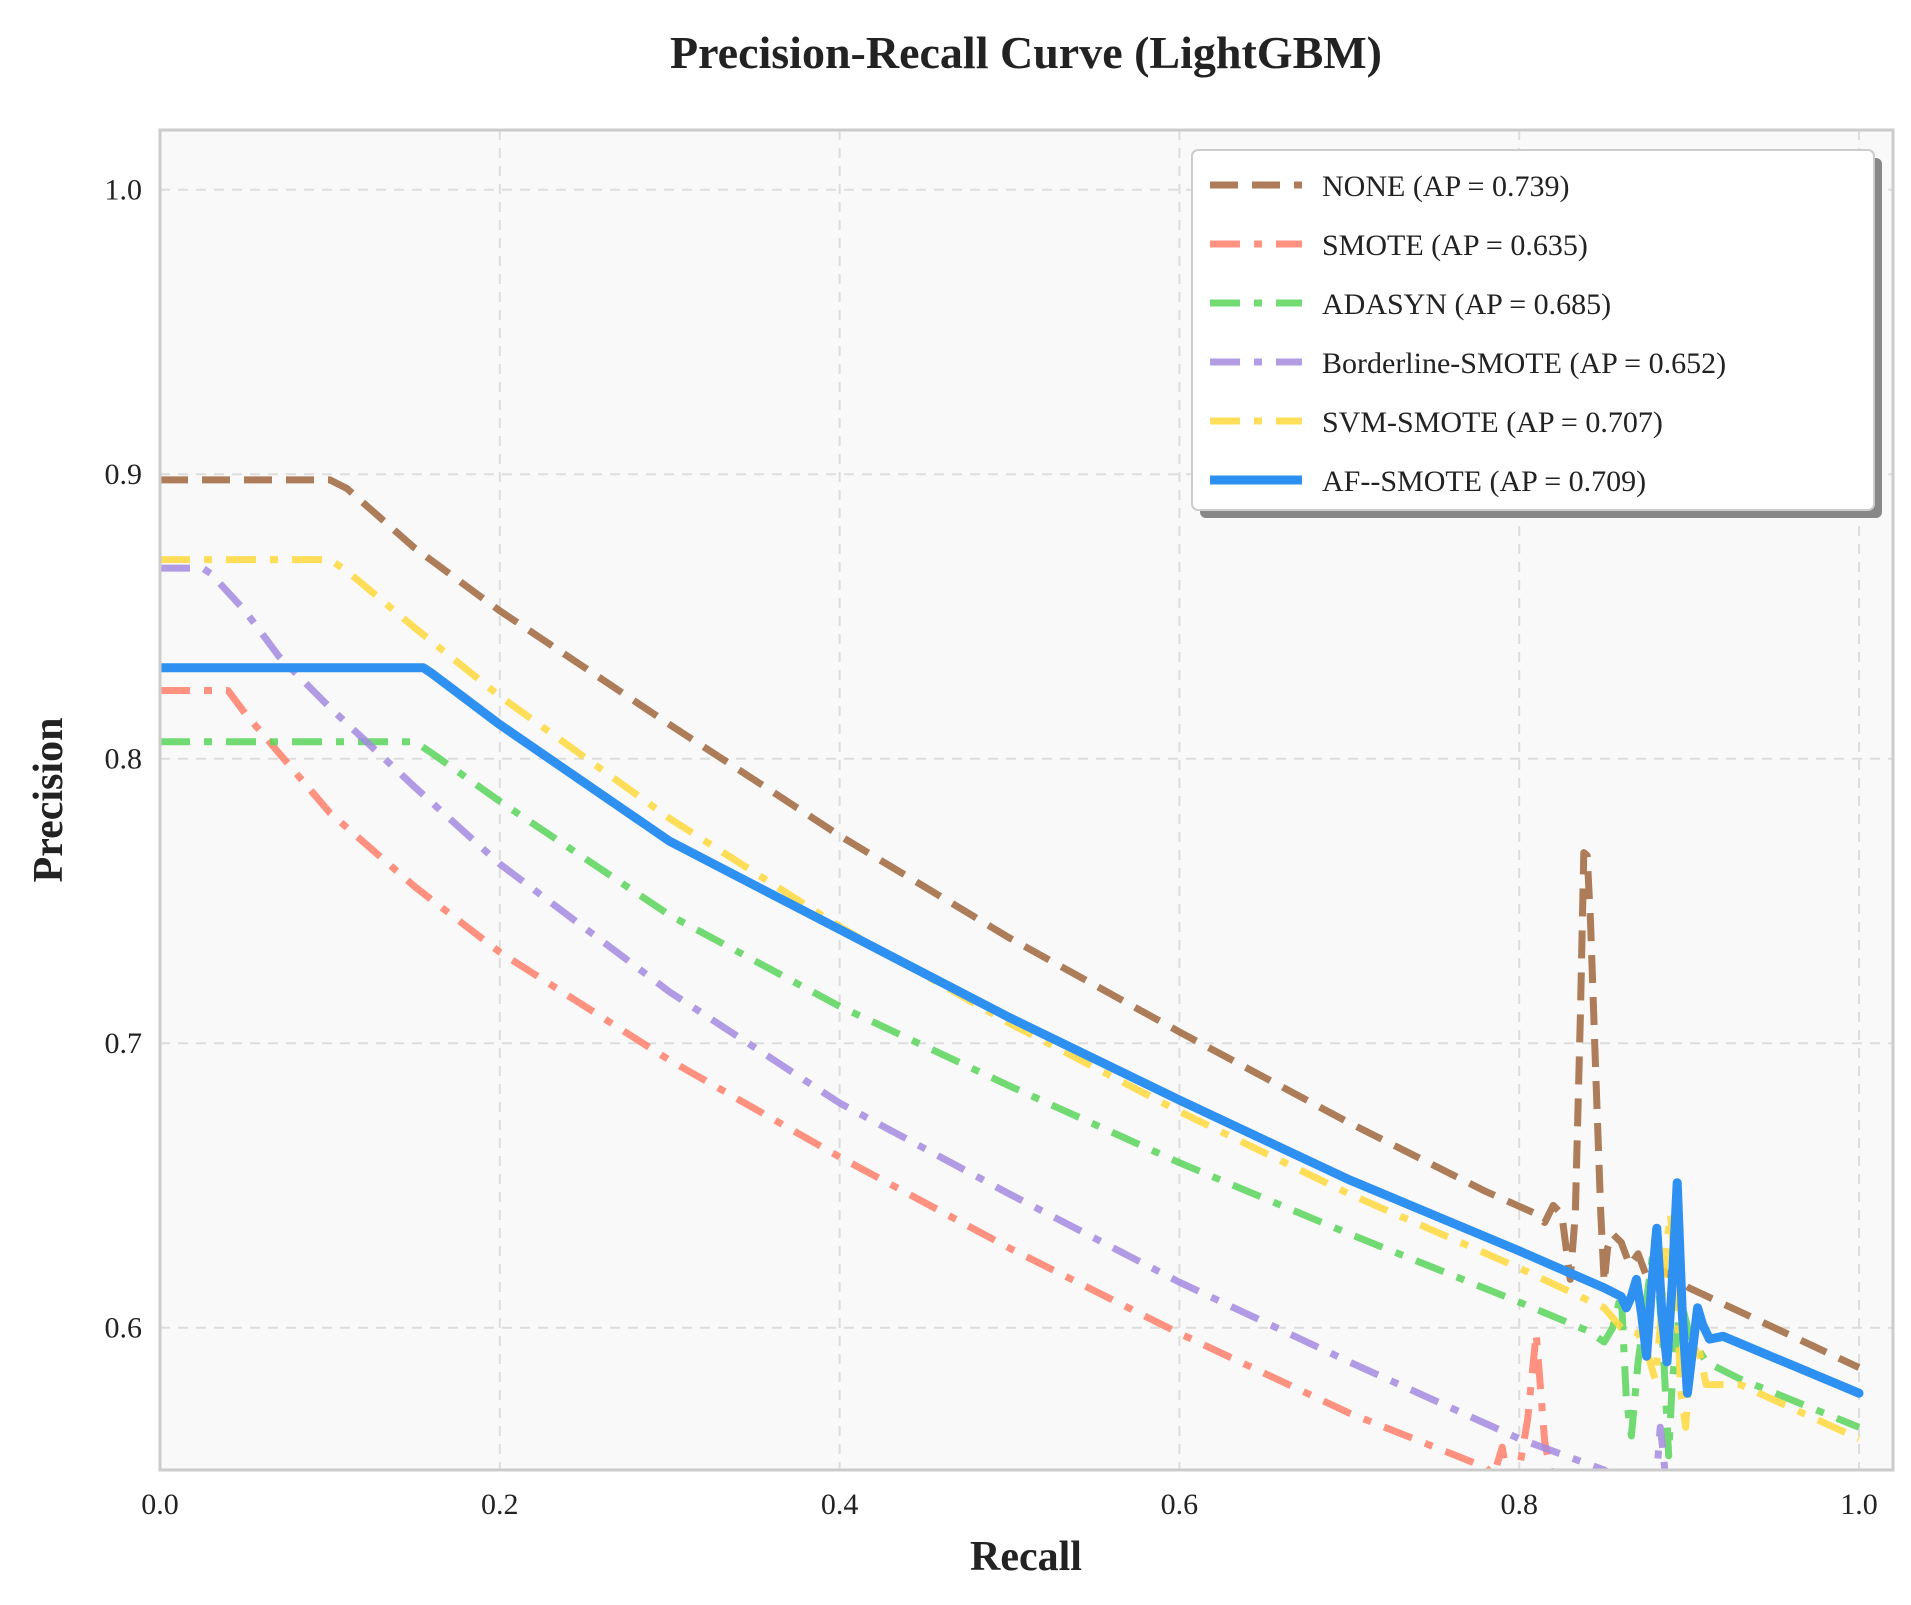 This screenshot has width=1911, height=1605. I want to click on legend-label-1: SMOTE (AP = 0.635), so click(1455, 245).